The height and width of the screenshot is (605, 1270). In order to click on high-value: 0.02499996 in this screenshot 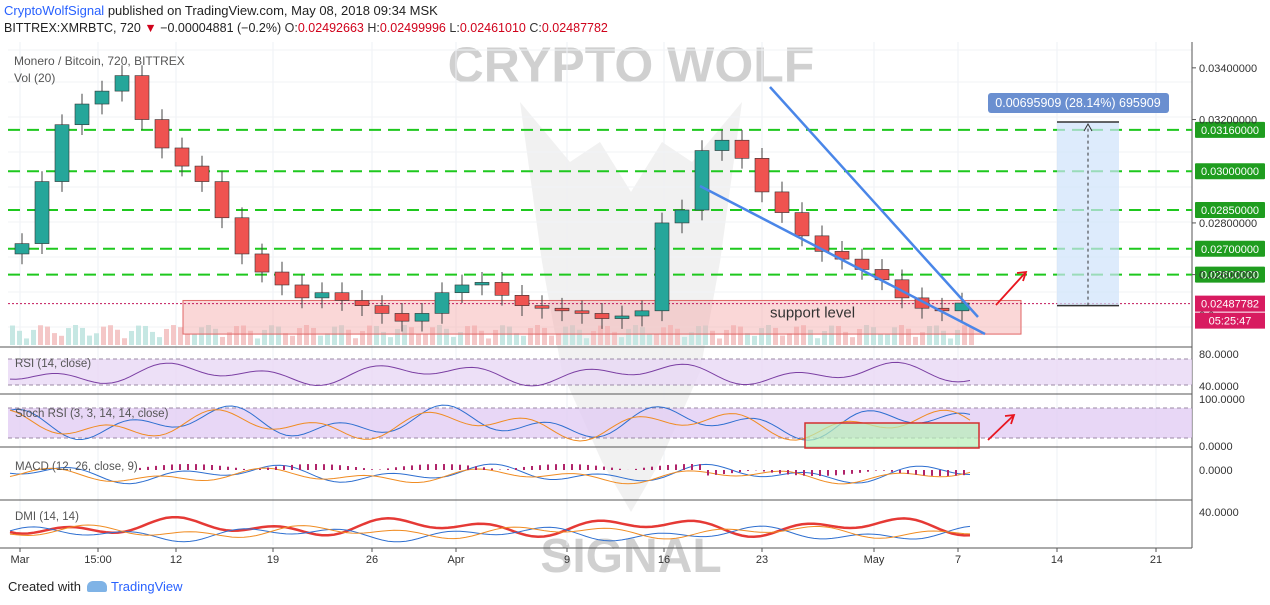, I will do `click(412, 28)`.